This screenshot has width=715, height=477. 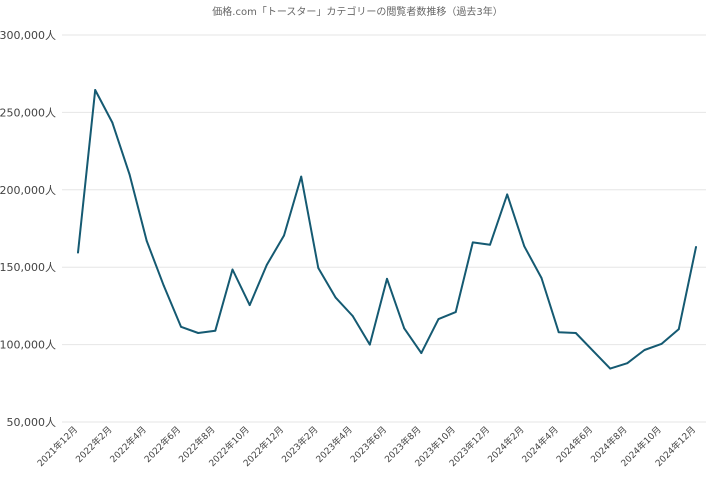 What do you see at coordinates (28, 267) in the screenshot?
I see `y-tick-label: 150,000人` at bounding box center [28, 267].